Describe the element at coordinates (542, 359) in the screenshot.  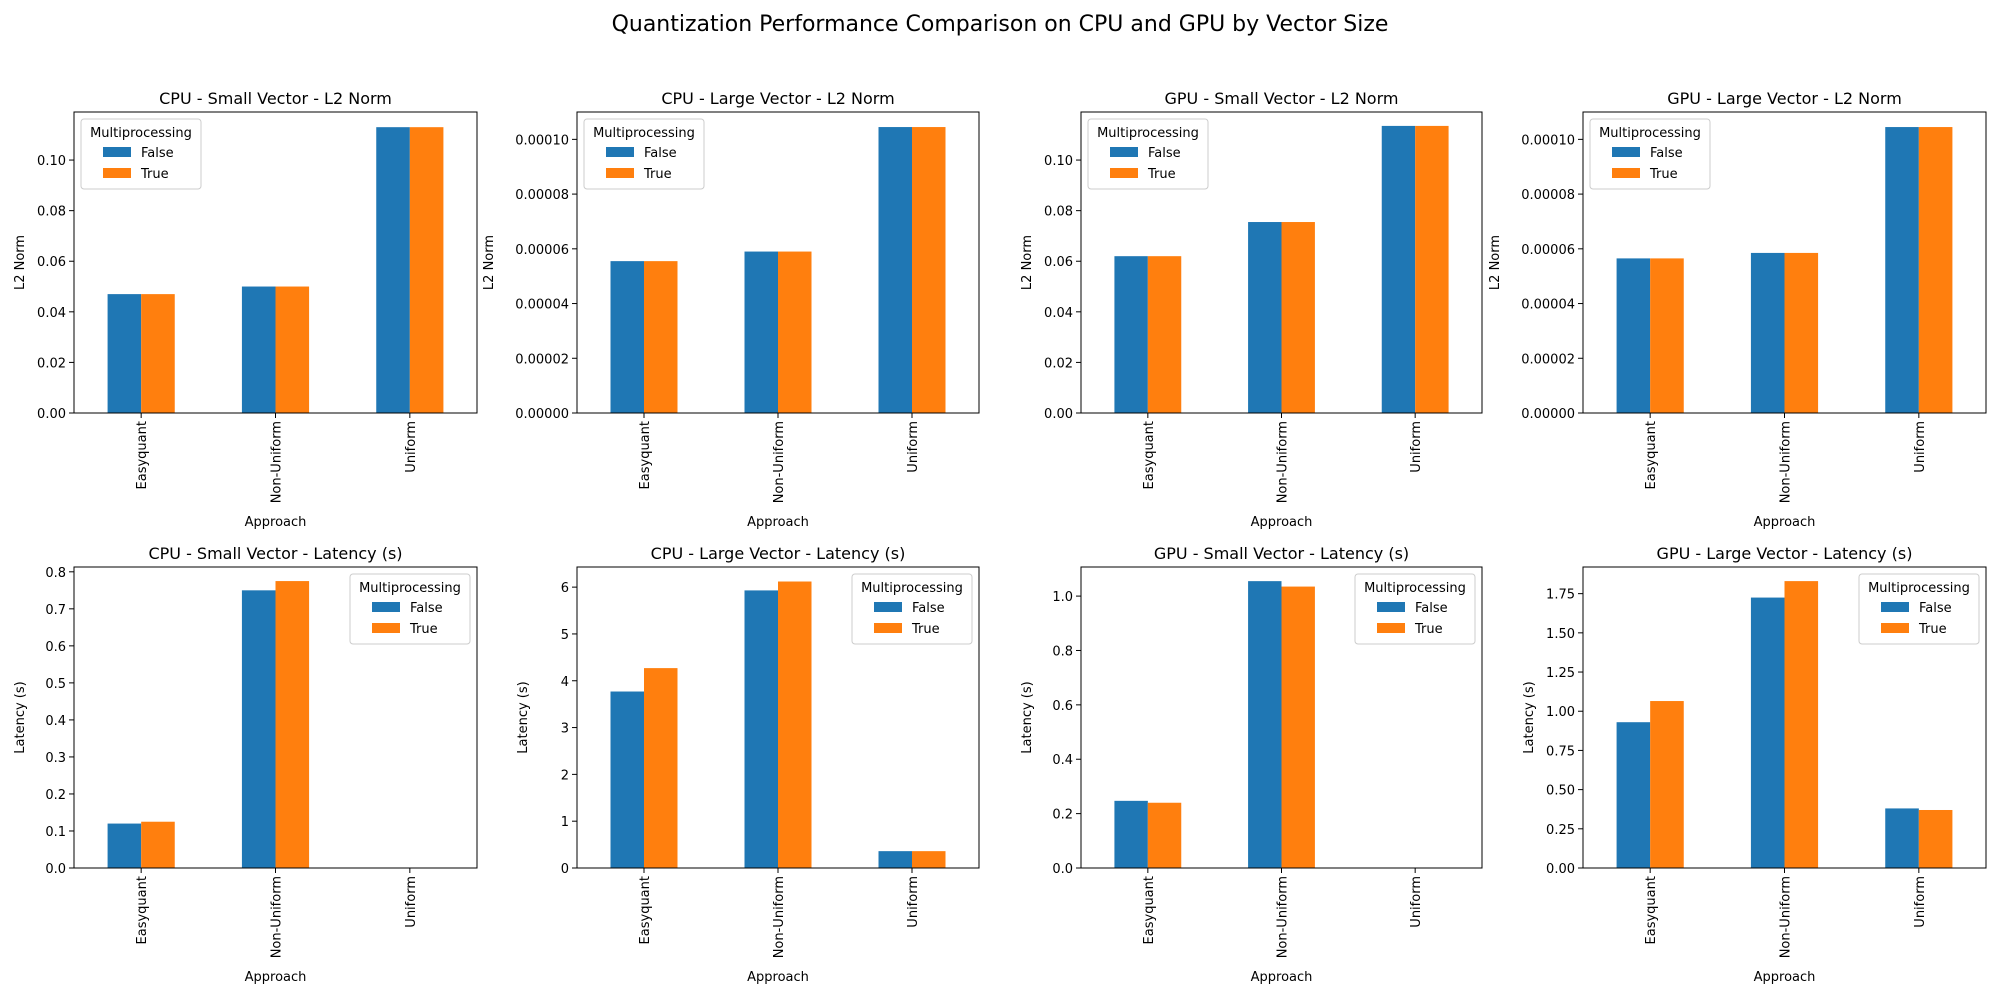
I see `y-tick-label: 0.00002` at that location.